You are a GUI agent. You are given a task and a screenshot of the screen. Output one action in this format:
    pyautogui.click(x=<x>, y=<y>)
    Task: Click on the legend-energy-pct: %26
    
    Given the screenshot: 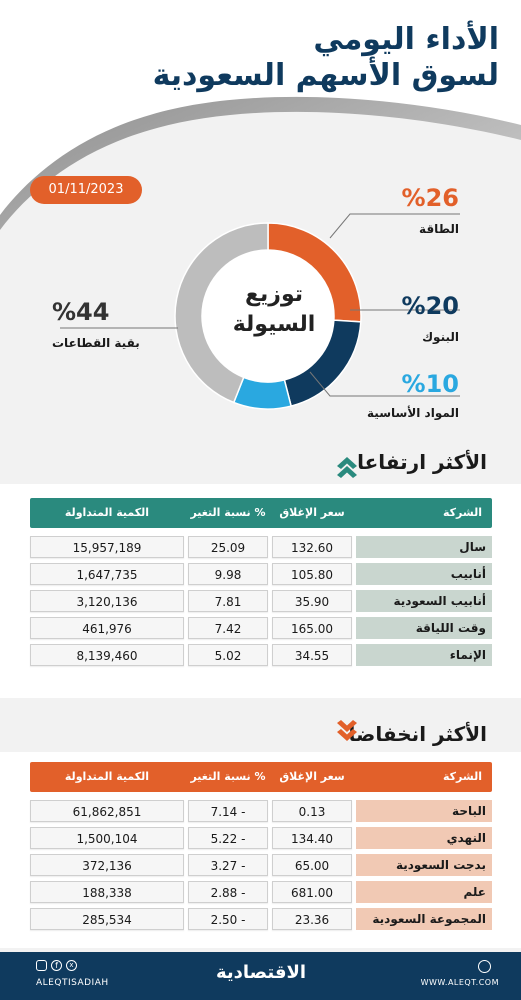 What is the action you would take?
    pyautogui.click(x=430, y=198)
    